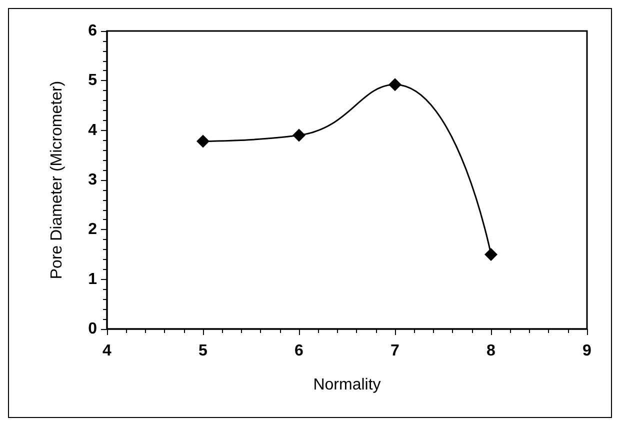  What do you see at coordinates (203, 351) in the screenshot?
I see `x-tick-label: 5` at bounding box center [203, 351].